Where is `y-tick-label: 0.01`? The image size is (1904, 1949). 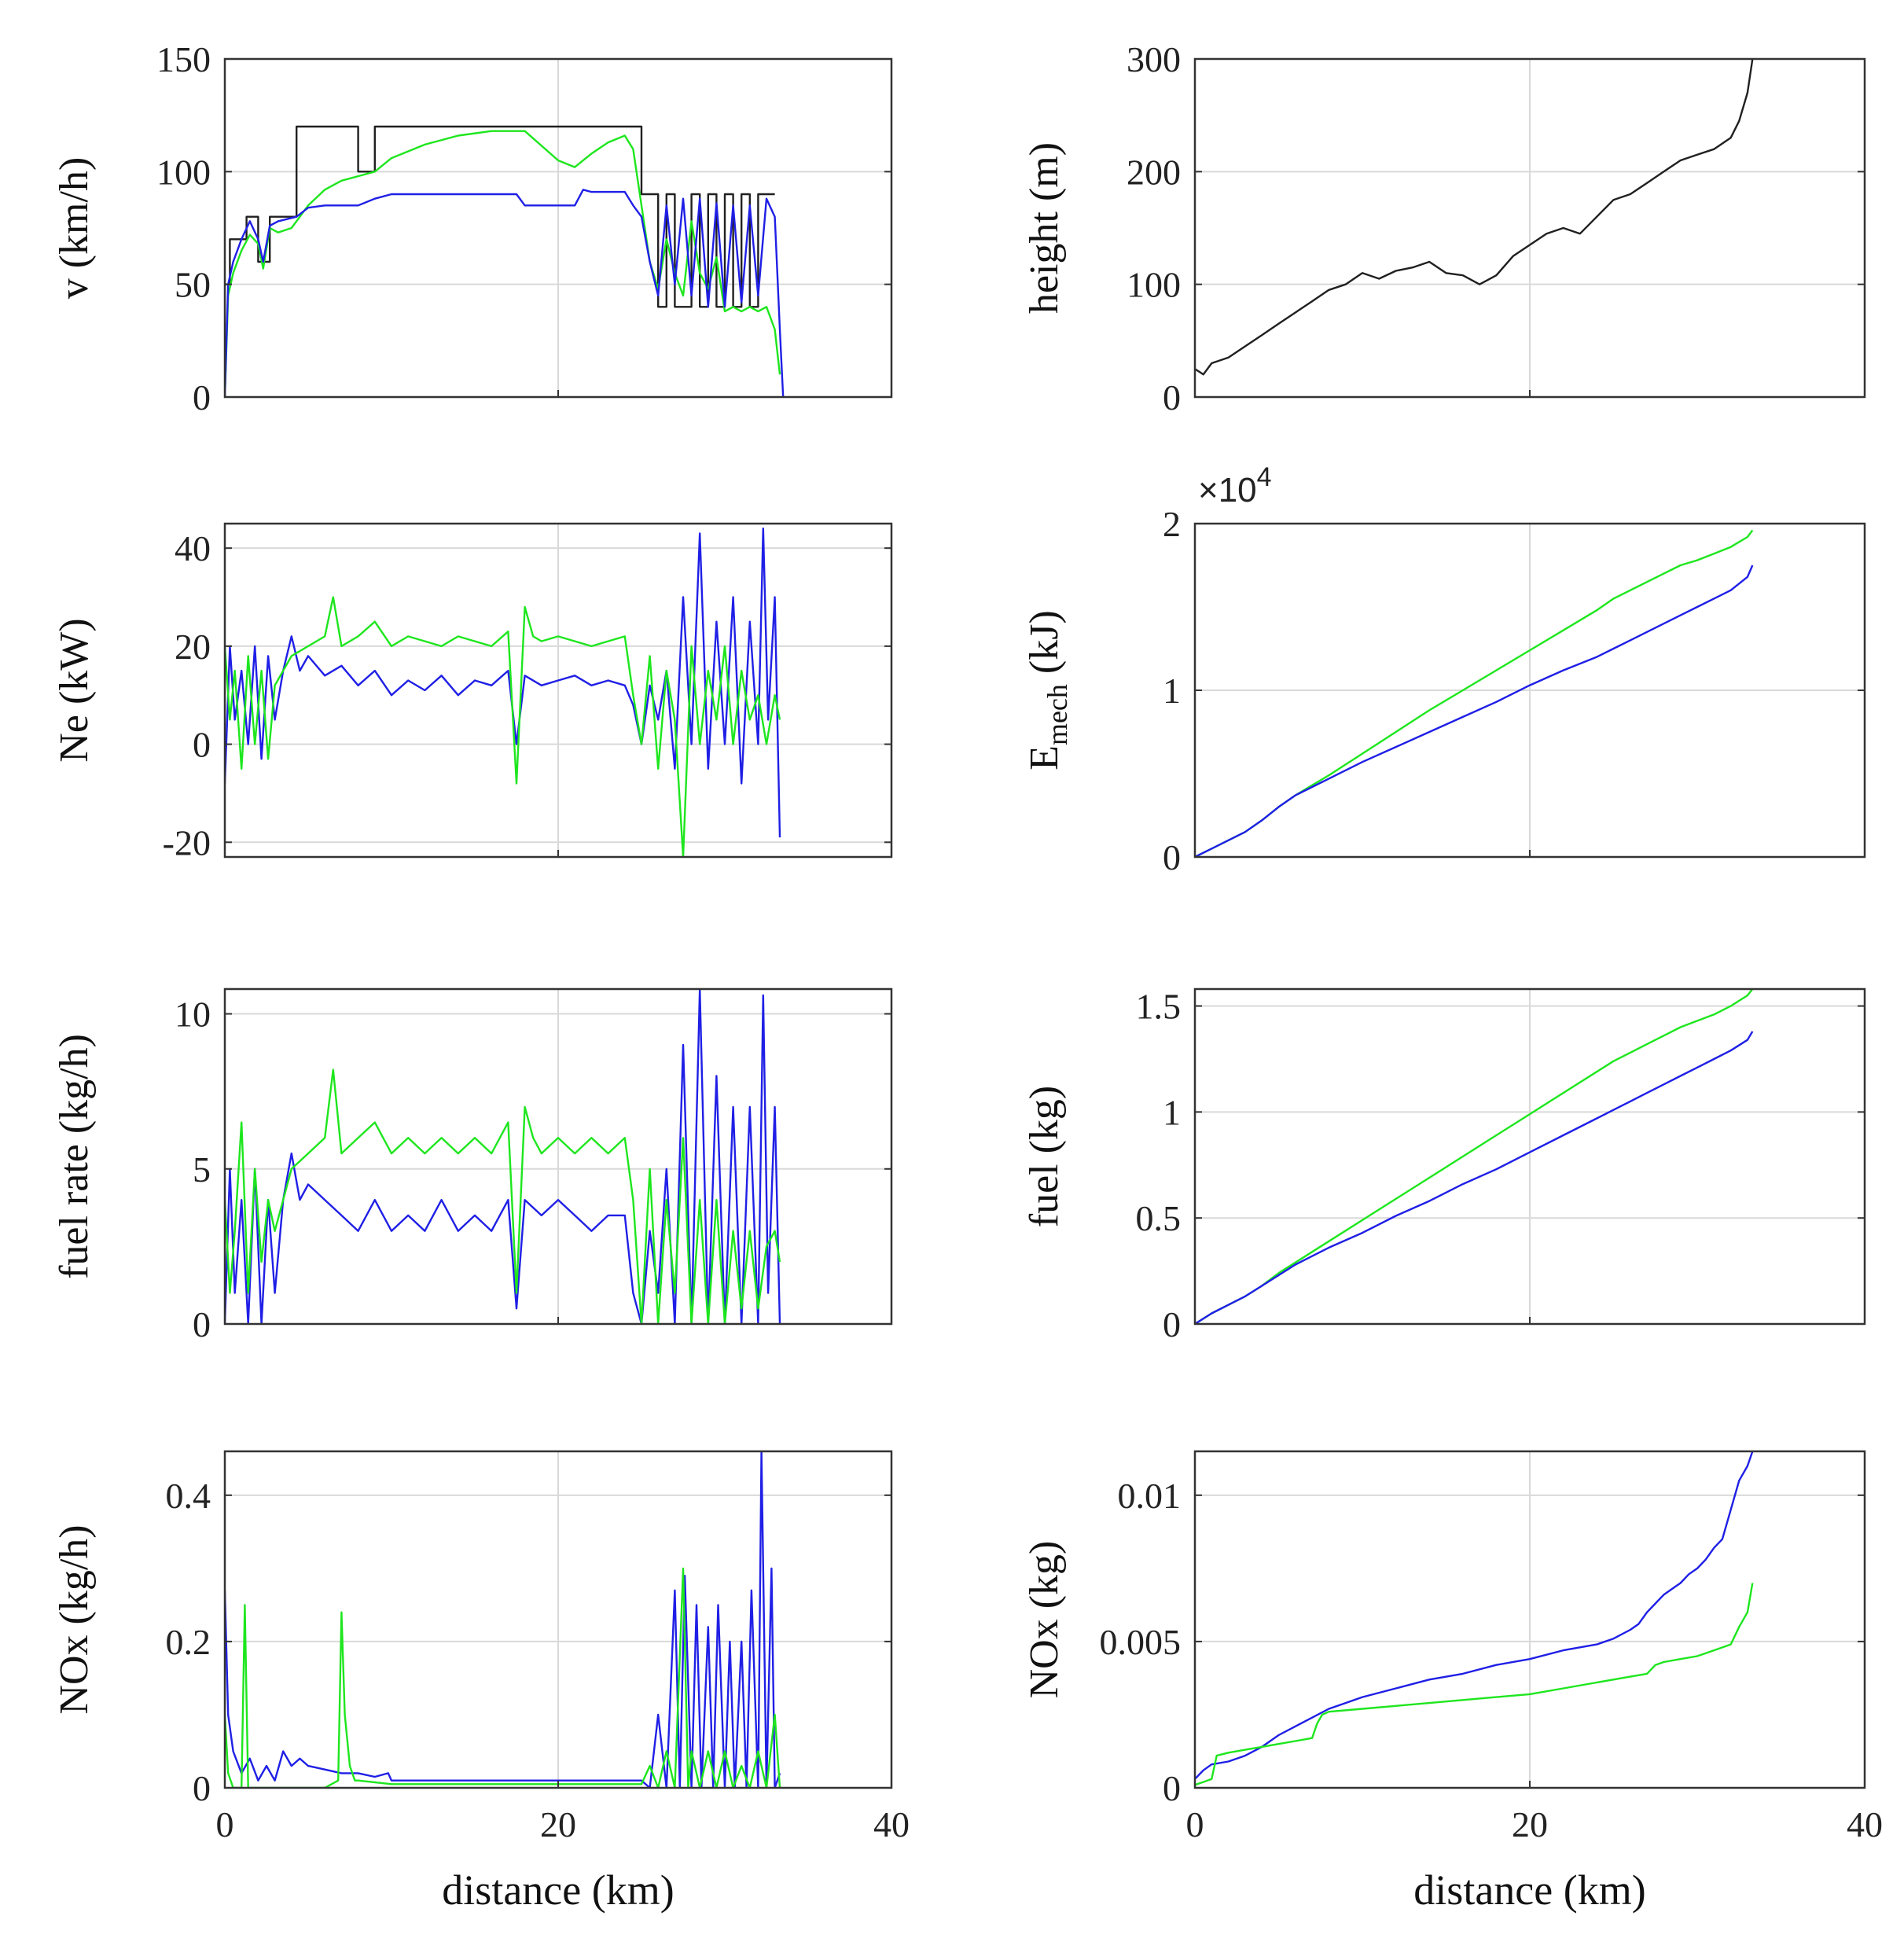 y-tick-label: 0.01 is located at coordinates (1150, 1496).